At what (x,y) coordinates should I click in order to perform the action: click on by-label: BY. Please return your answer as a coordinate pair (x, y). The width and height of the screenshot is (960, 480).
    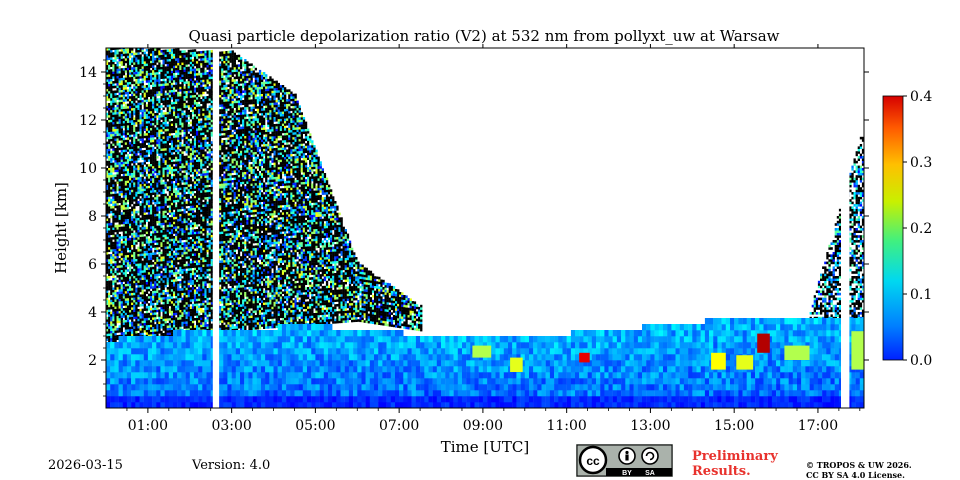
    Looking at the image, I should click on (627, 473).